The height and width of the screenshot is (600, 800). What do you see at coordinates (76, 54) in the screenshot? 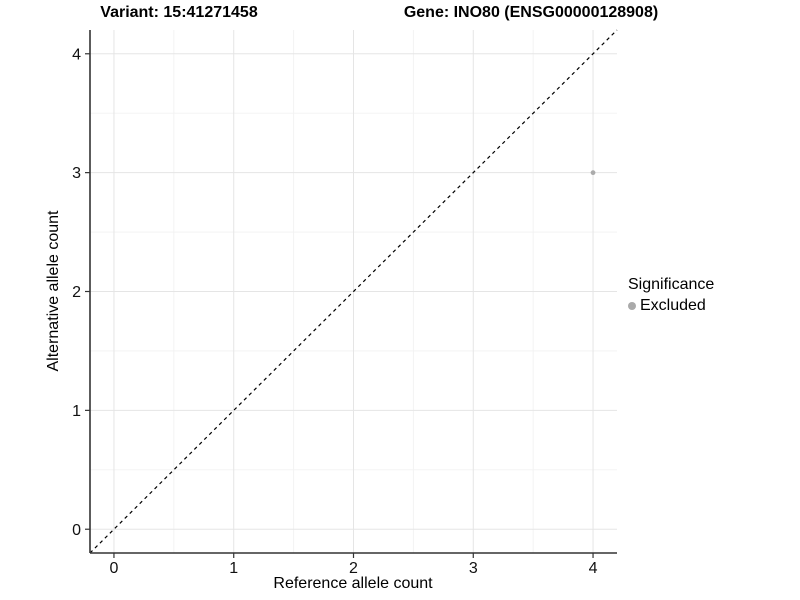
I see `y-tick-label: 4` at bounding box center [76, 54].